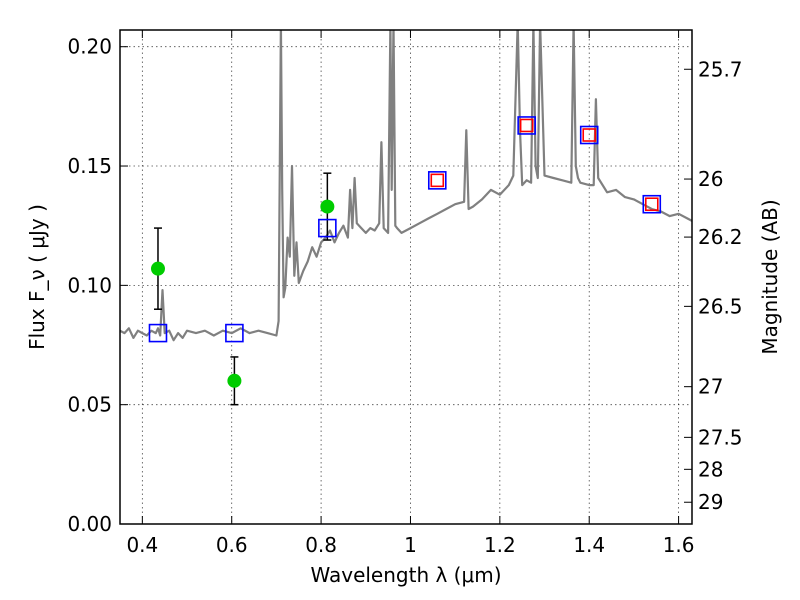 The height and width of the screenshot is (600, 800). What do you see at coordinates (89, 285) in the screenshot?
I see `y-tick-label: 0.10` at bounding box center [89, 285].